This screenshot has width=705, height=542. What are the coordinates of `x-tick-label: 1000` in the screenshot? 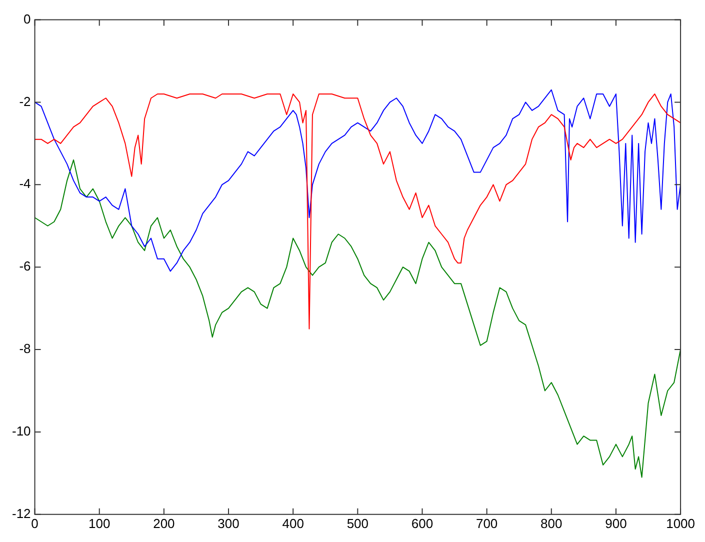 It's located at (680, 523).